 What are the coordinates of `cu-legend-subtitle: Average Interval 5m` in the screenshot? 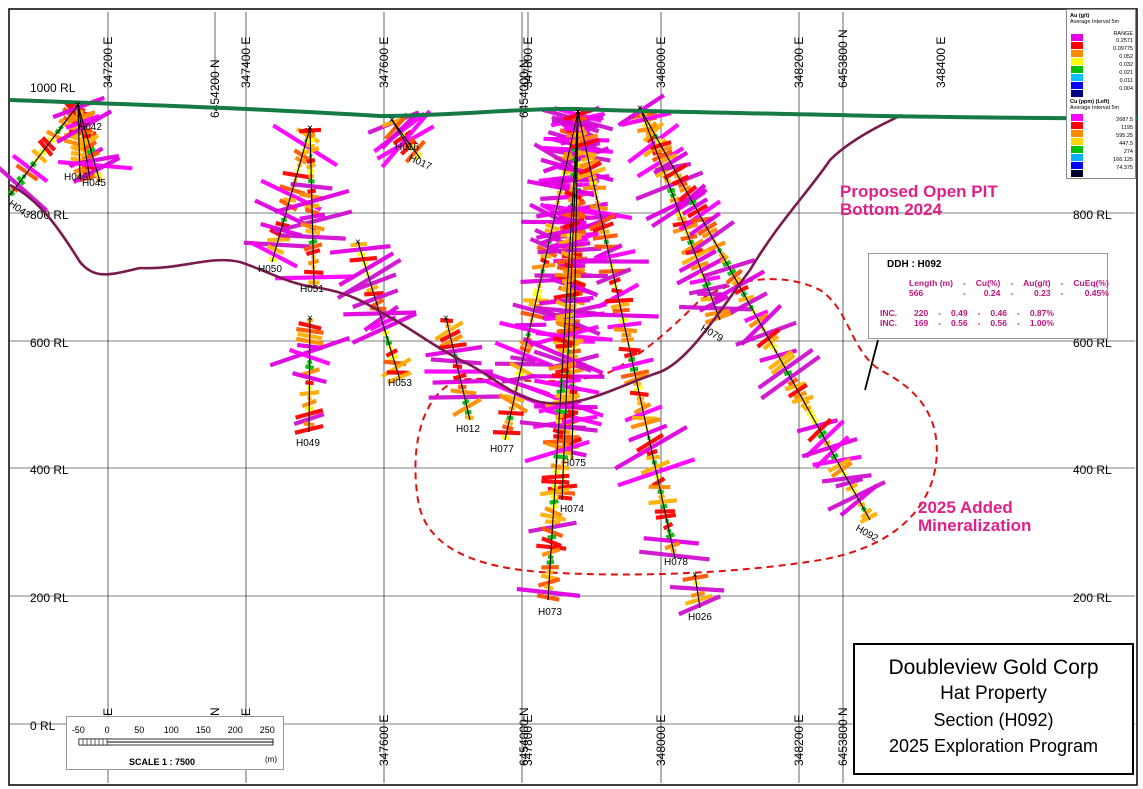 It's located at (1095, 108).